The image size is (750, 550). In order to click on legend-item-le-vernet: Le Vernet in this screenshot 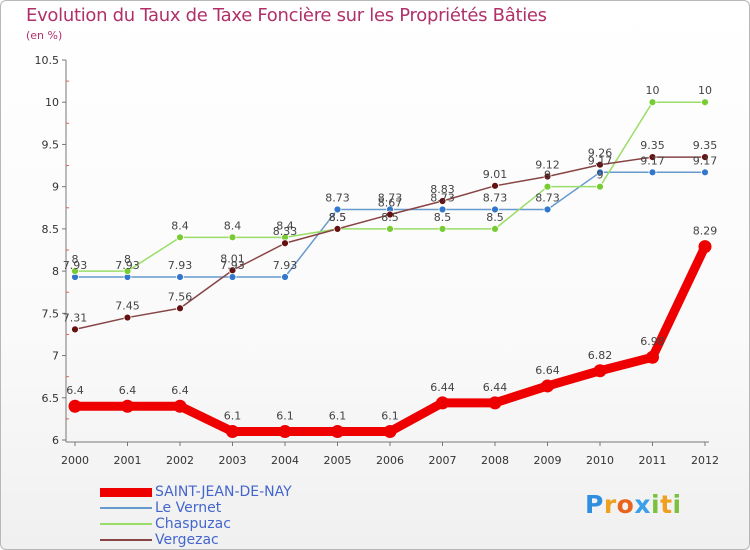, I will do `click(196, 508)`.